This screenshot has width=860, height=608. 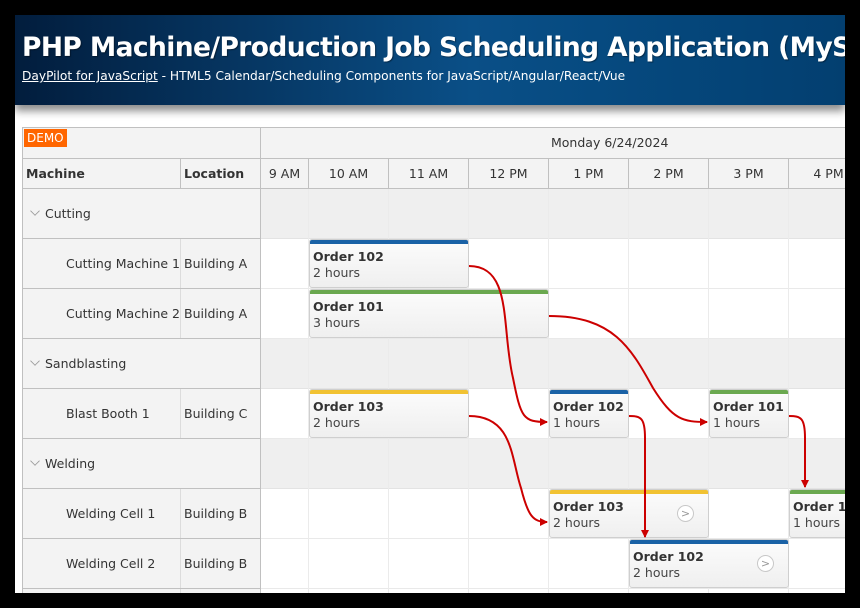 I want to click on hour-header: 10 AM, so click(x=349, y=174).